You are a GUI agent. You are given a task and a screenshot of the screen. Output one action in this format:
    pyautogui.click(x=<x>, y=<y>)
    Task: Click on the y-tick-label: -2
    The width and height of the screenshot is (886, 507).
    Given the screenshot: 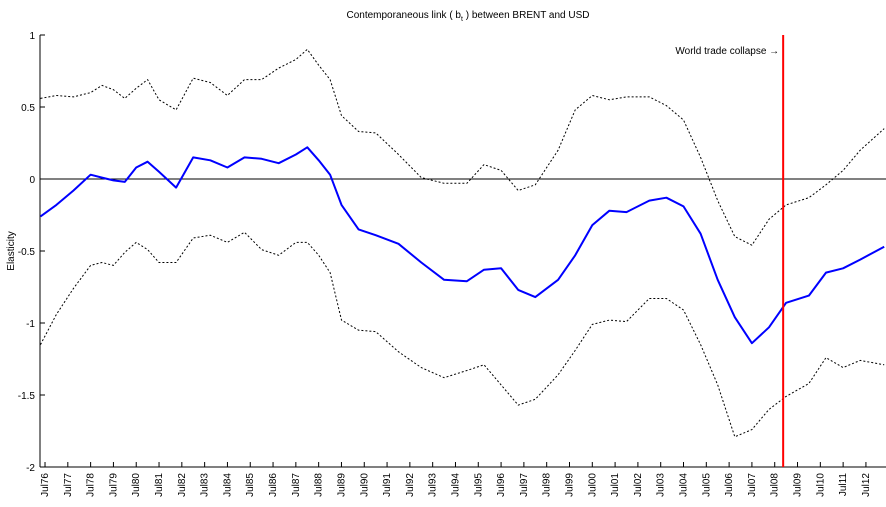 What is the action you would take?
    pyautogui.click(x=30, y=468)
    